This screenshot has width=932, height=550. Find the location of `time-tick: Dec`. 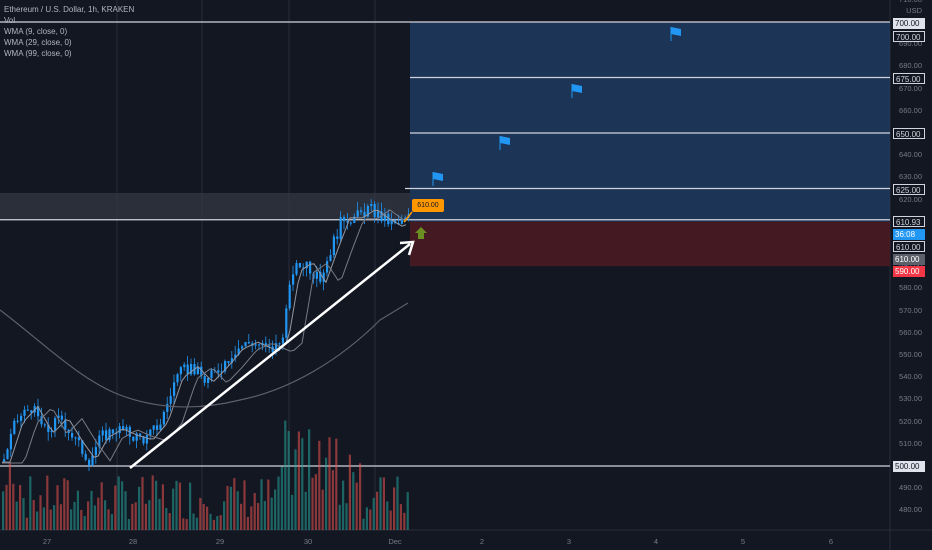

time-tick: Dec is located at coordinates (395, 541).